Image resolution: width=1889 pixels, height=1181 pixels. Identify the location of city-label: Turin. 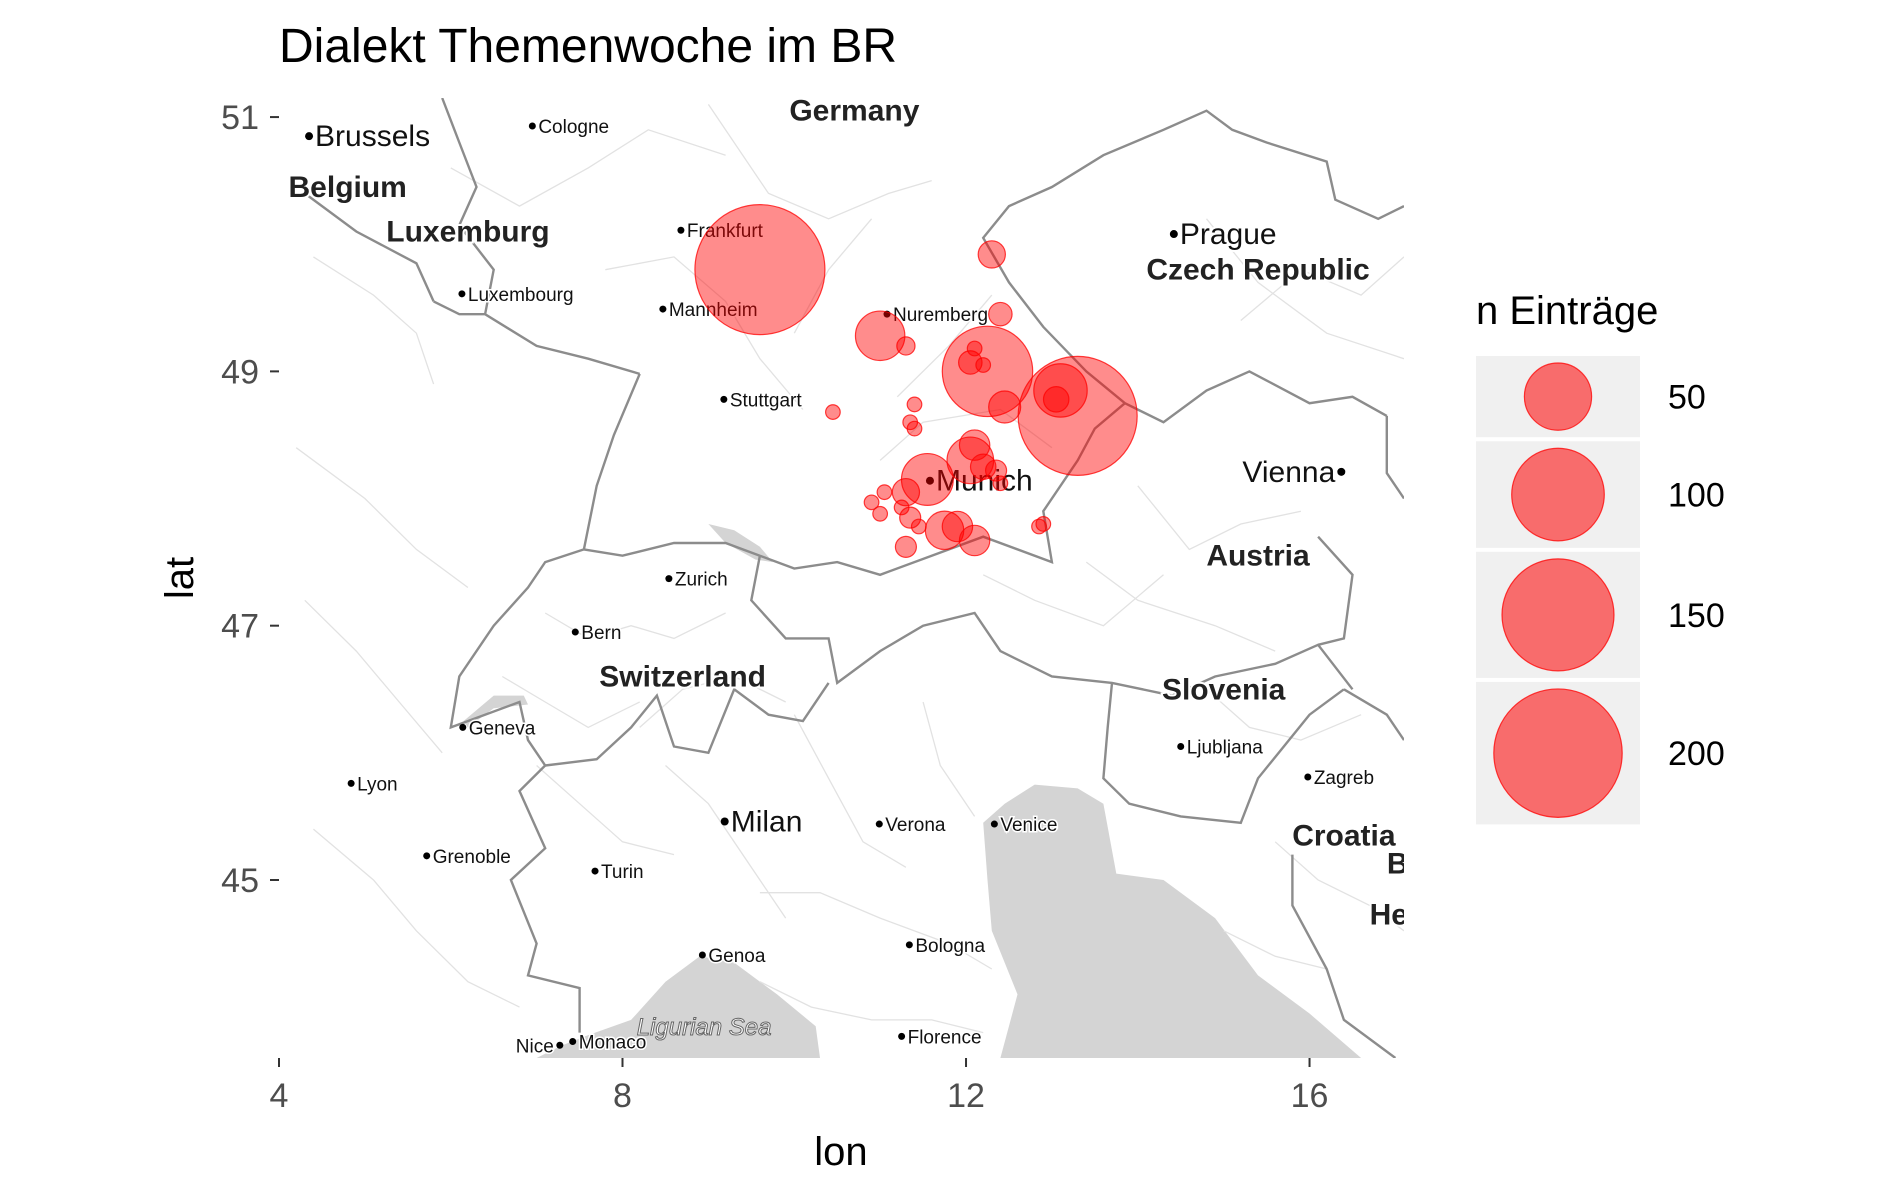
(622, 872).